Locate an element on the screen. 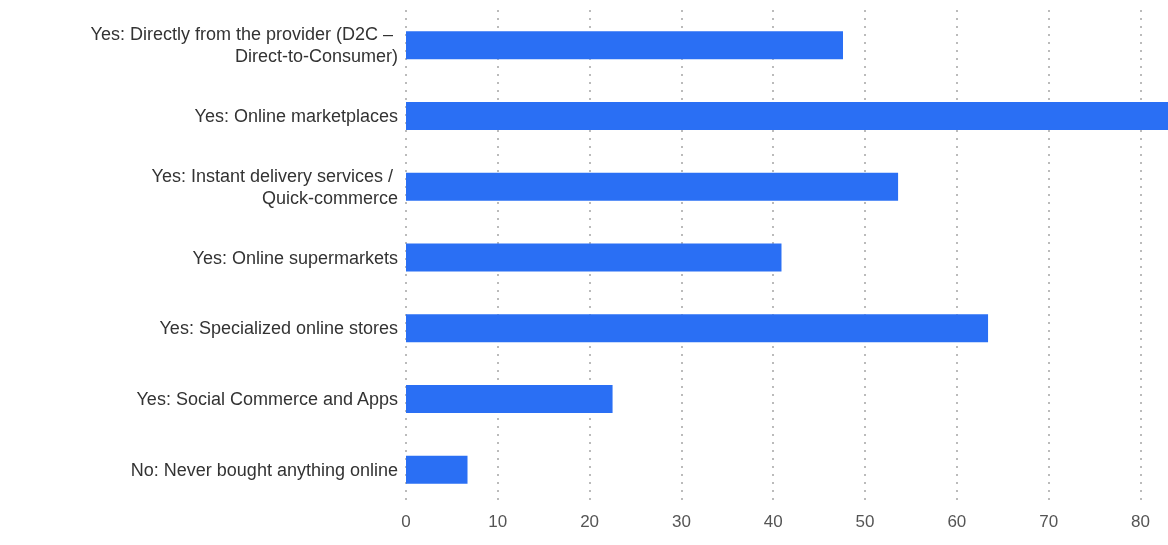  x-tick-label: 20 is located at coordinates (590, 521).